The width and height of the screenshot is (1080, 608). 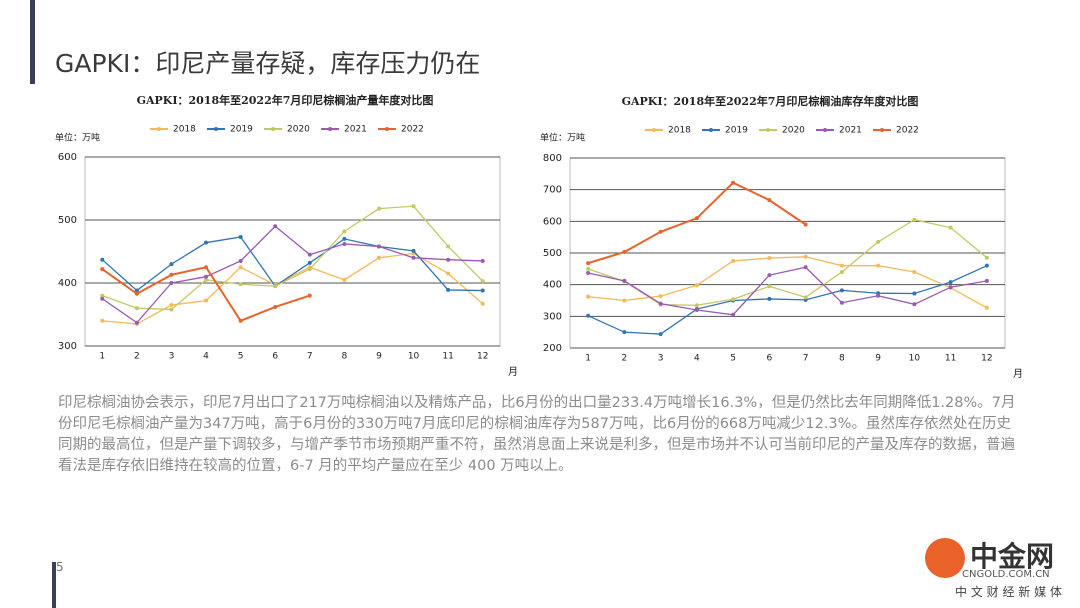 What do you see at coordinates (986, 359) in the screenshot?
I see `x-tick-label: 12` at bounding box center [986, 359].